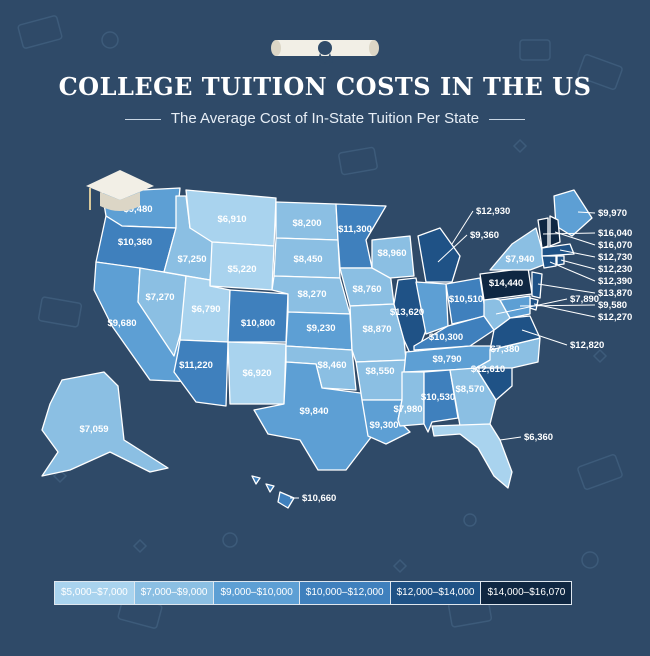 The height and width of the screenshot is (656, 650). What do you see at coordinates (325, 86) in the screenshot?
I see `page-title: COLLEGE TUITION COSTS IN THE US` at bounding box center [325, 86].